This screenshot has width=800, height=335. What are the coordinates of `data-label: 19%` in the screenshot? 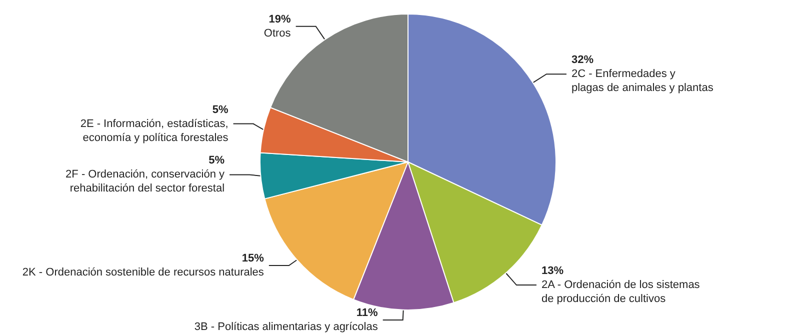 It's located at (280, 19).